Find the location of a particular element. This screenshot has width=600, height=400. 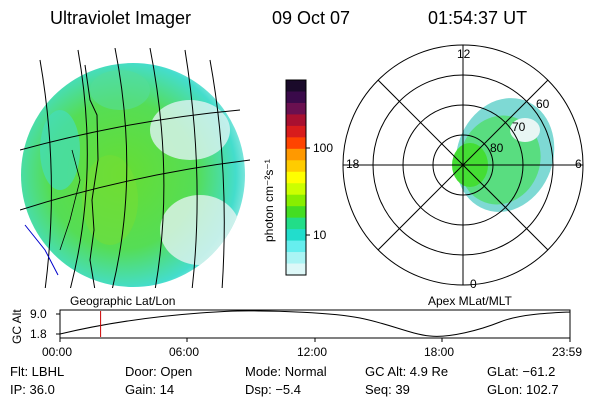

altitude-ytick-min: 1.8 is located at coordinates (38, 334).